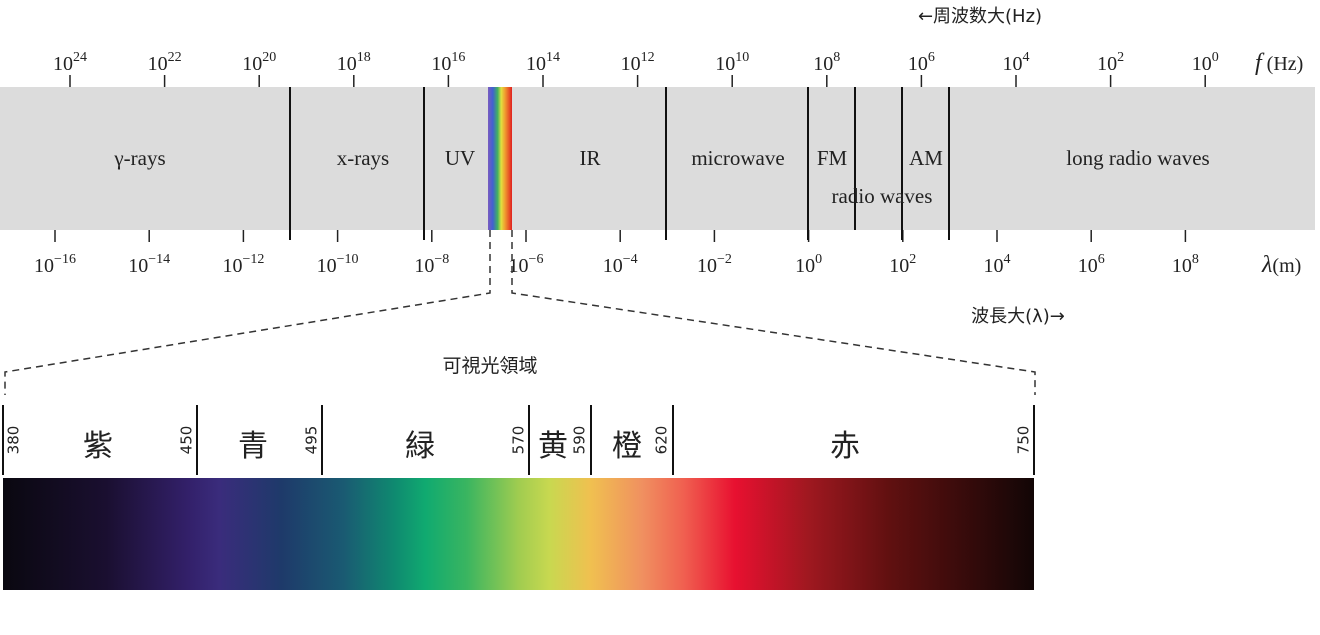 This screenshot has height=635, width=1320. I want to click on band-label: microwave, so click(737, 158).